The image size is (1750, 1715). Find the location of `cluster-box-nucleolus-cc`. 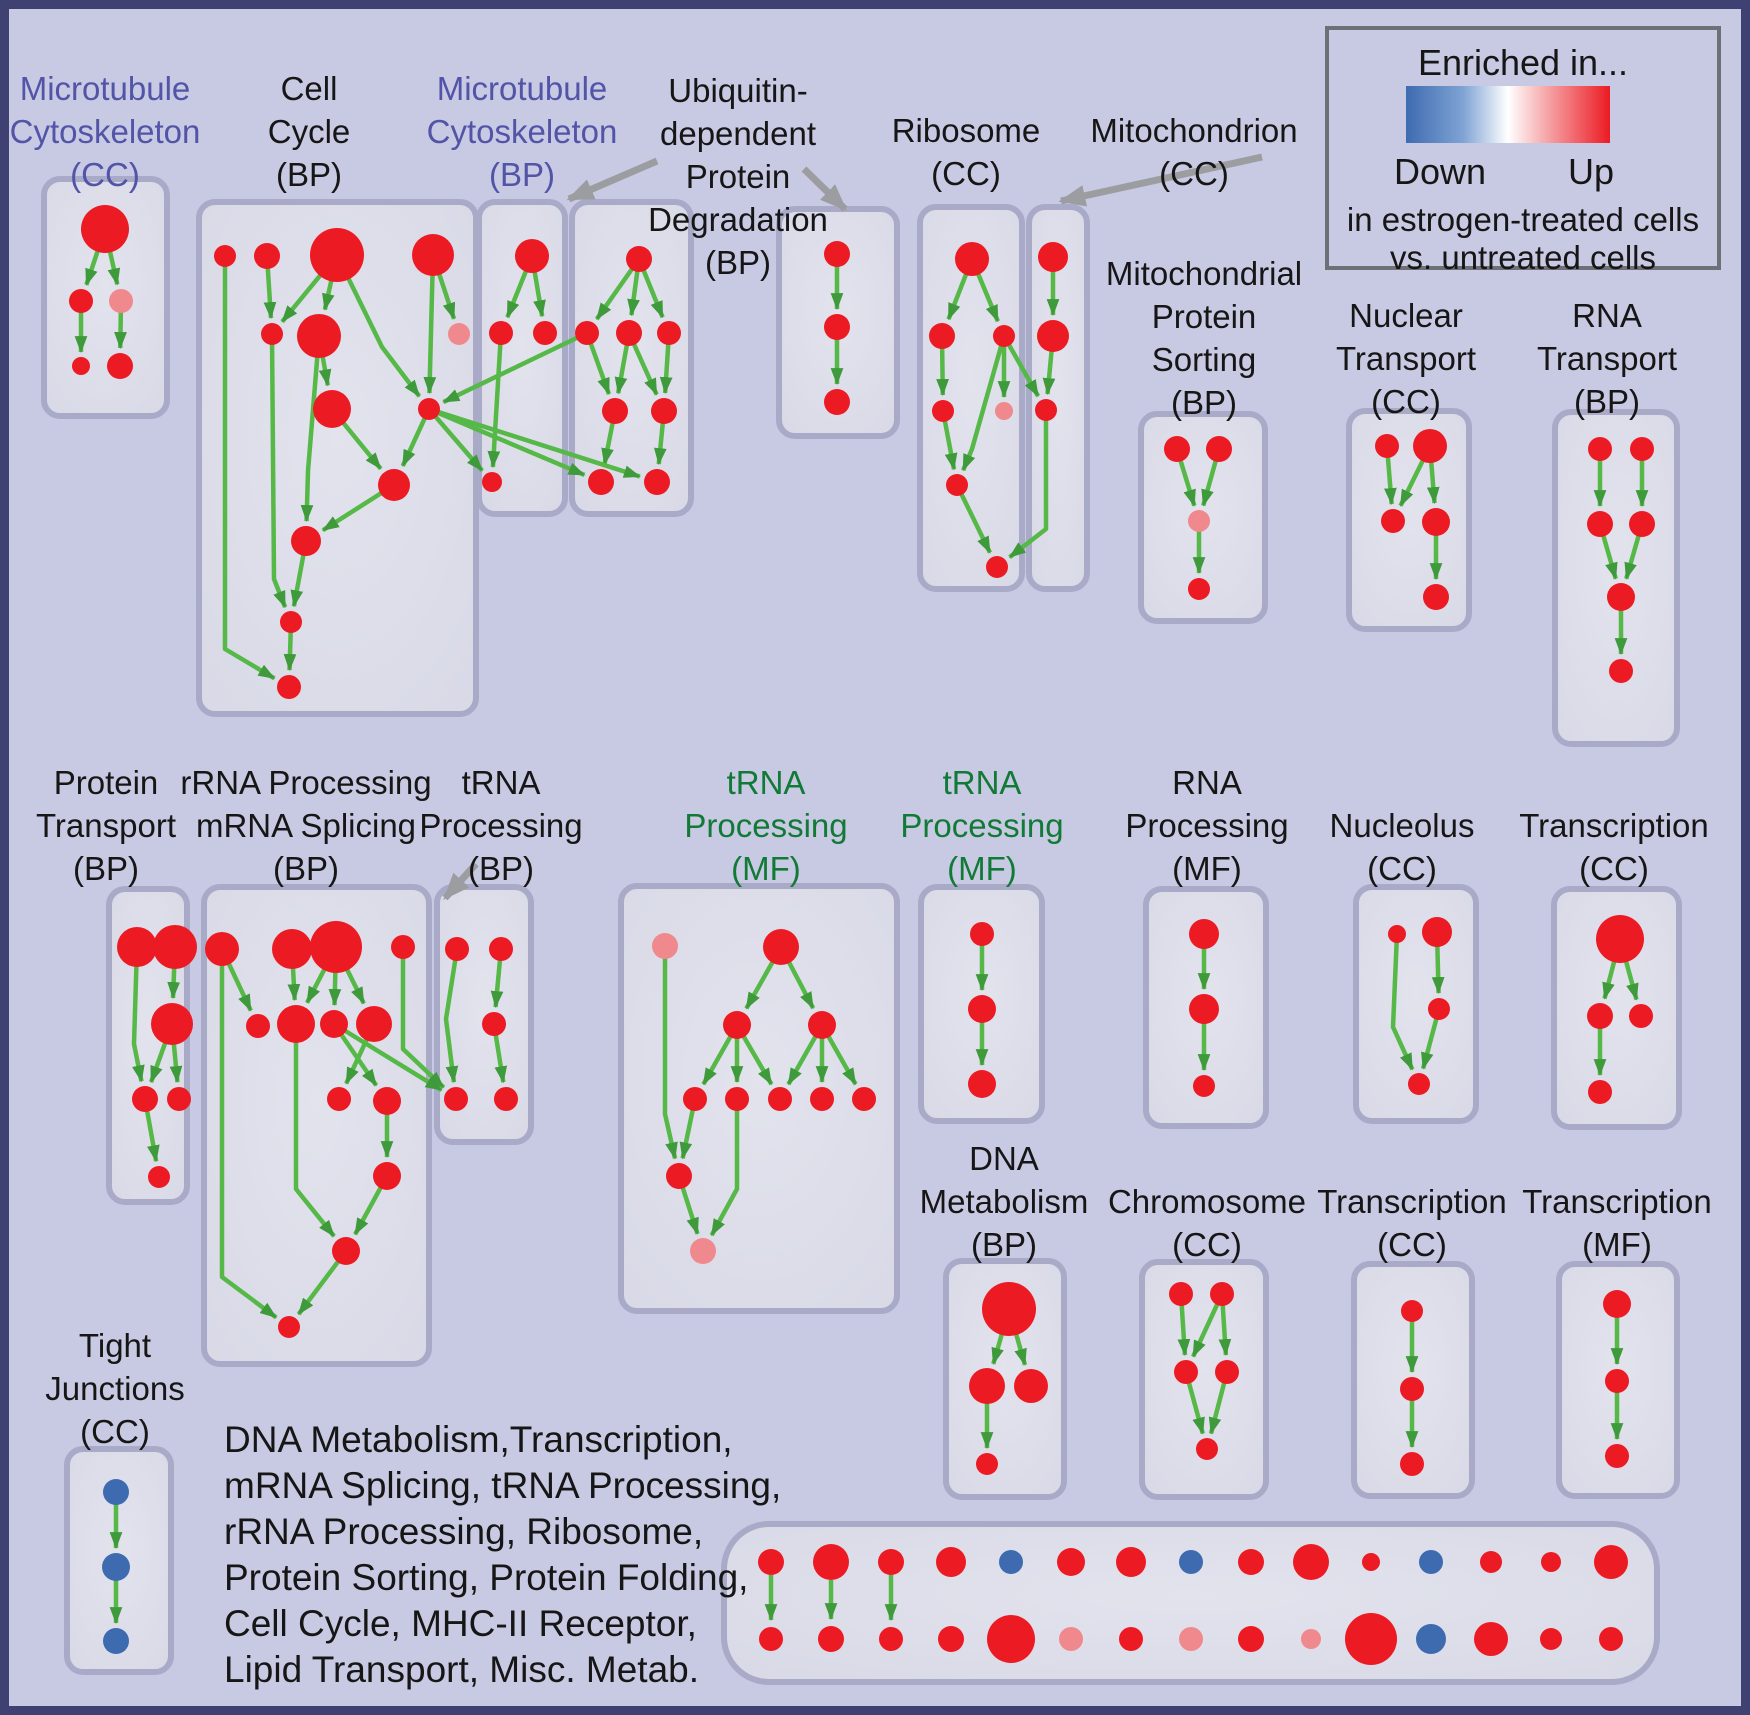

cluster-box-nucleolus-cc is located at coordinates (1416, 1004).